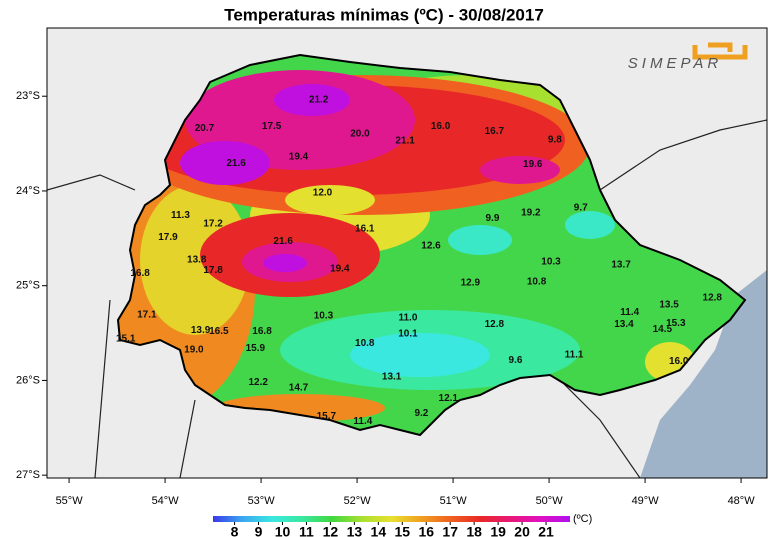 This screenshot has width=769, height=537. Describe the element at coordinates (669, 304) in the screenshot. I see `station-value: 13.5` at that location.